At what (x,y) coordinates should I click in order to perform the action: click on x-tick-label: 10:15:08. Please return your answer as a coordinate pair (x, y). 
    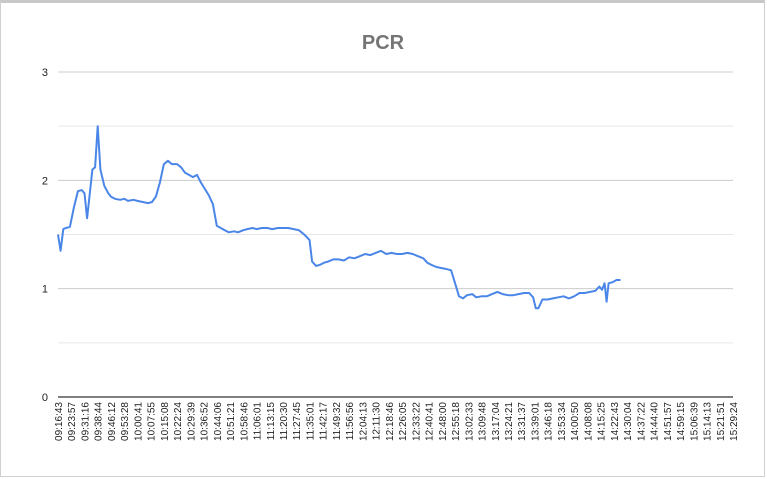
    Looking at the image, I should click on (165, 421).